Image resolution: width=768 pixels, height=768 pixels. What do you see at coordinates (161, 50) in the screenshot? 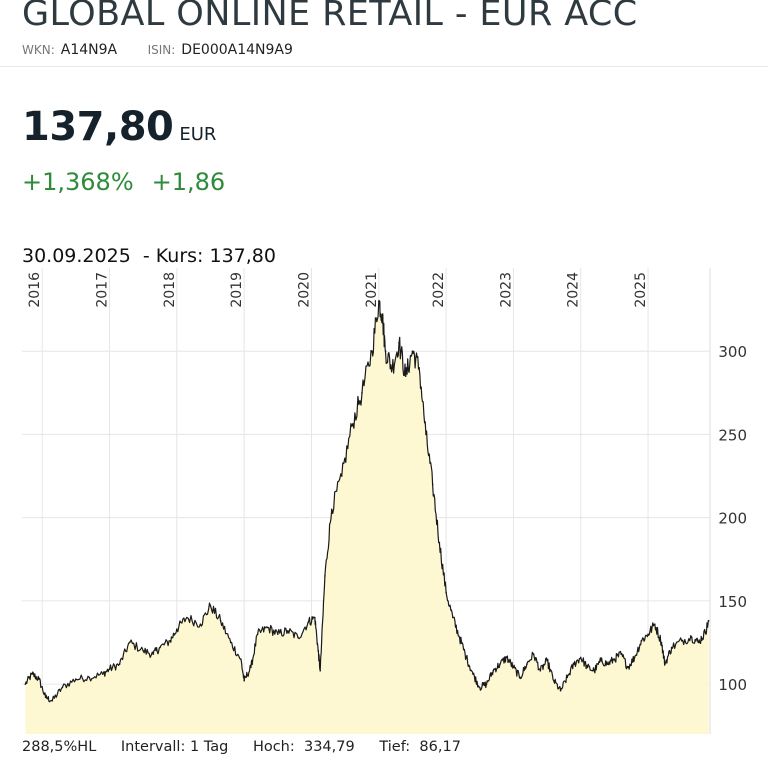
I see `isin-label: ISIN:` at bounding box center [161, 50].